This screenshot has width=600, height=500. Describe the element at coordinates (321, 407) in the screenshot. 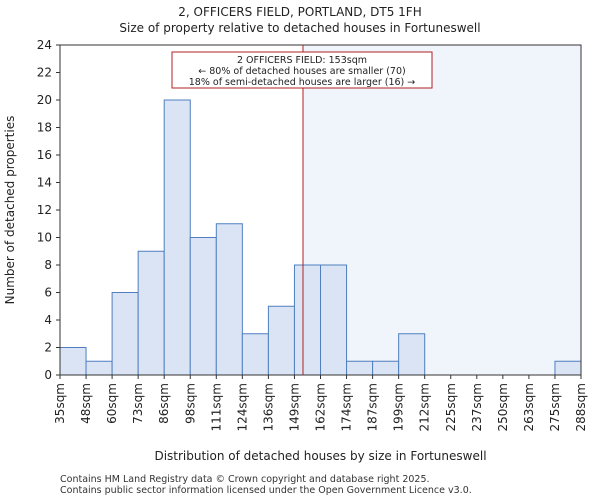

I see `x-tick-label: 162sqm` at that location.